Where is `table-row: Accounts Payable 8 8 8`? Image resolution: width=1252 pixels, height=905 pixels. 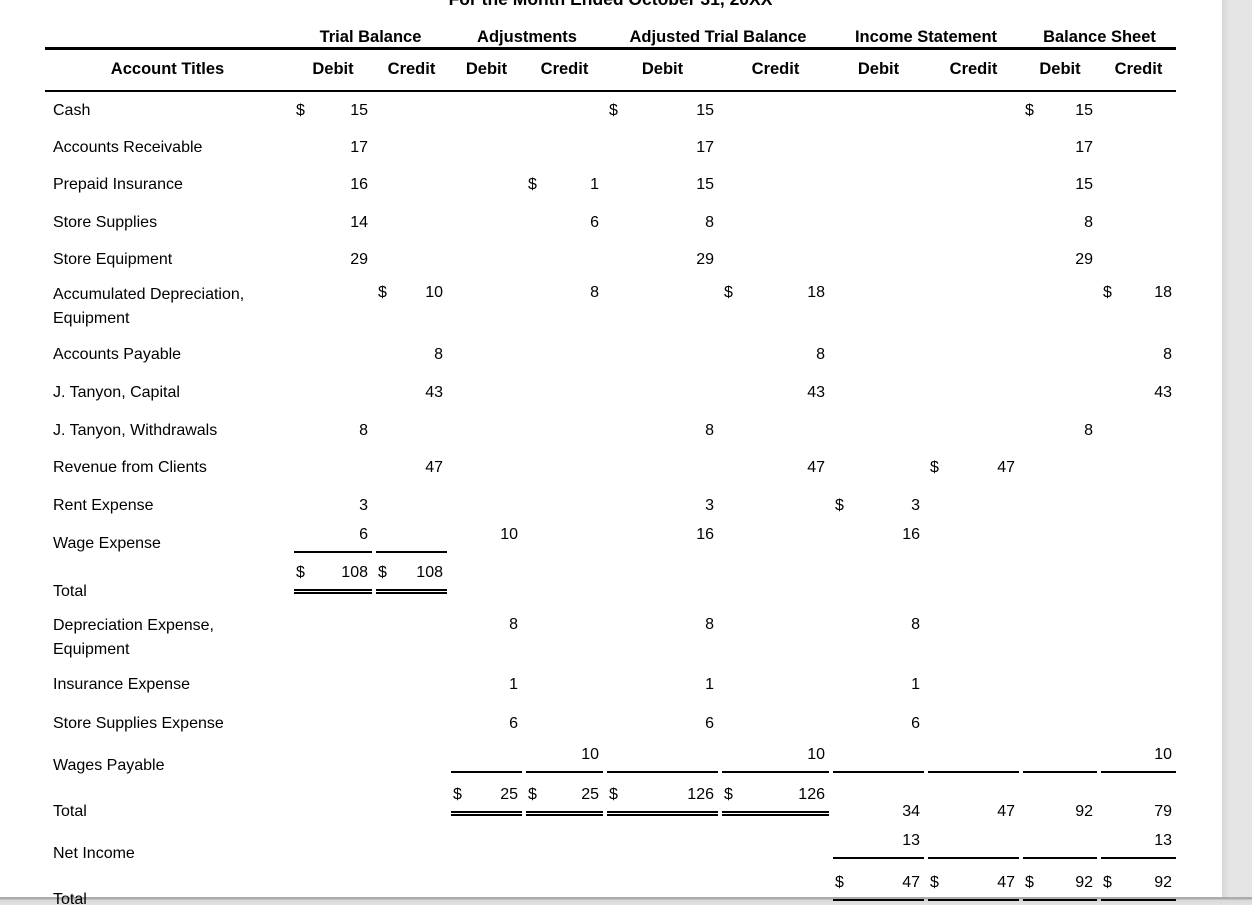 table-row: Accounts Payable 8 8 8 is located at coordinates (610, 355).